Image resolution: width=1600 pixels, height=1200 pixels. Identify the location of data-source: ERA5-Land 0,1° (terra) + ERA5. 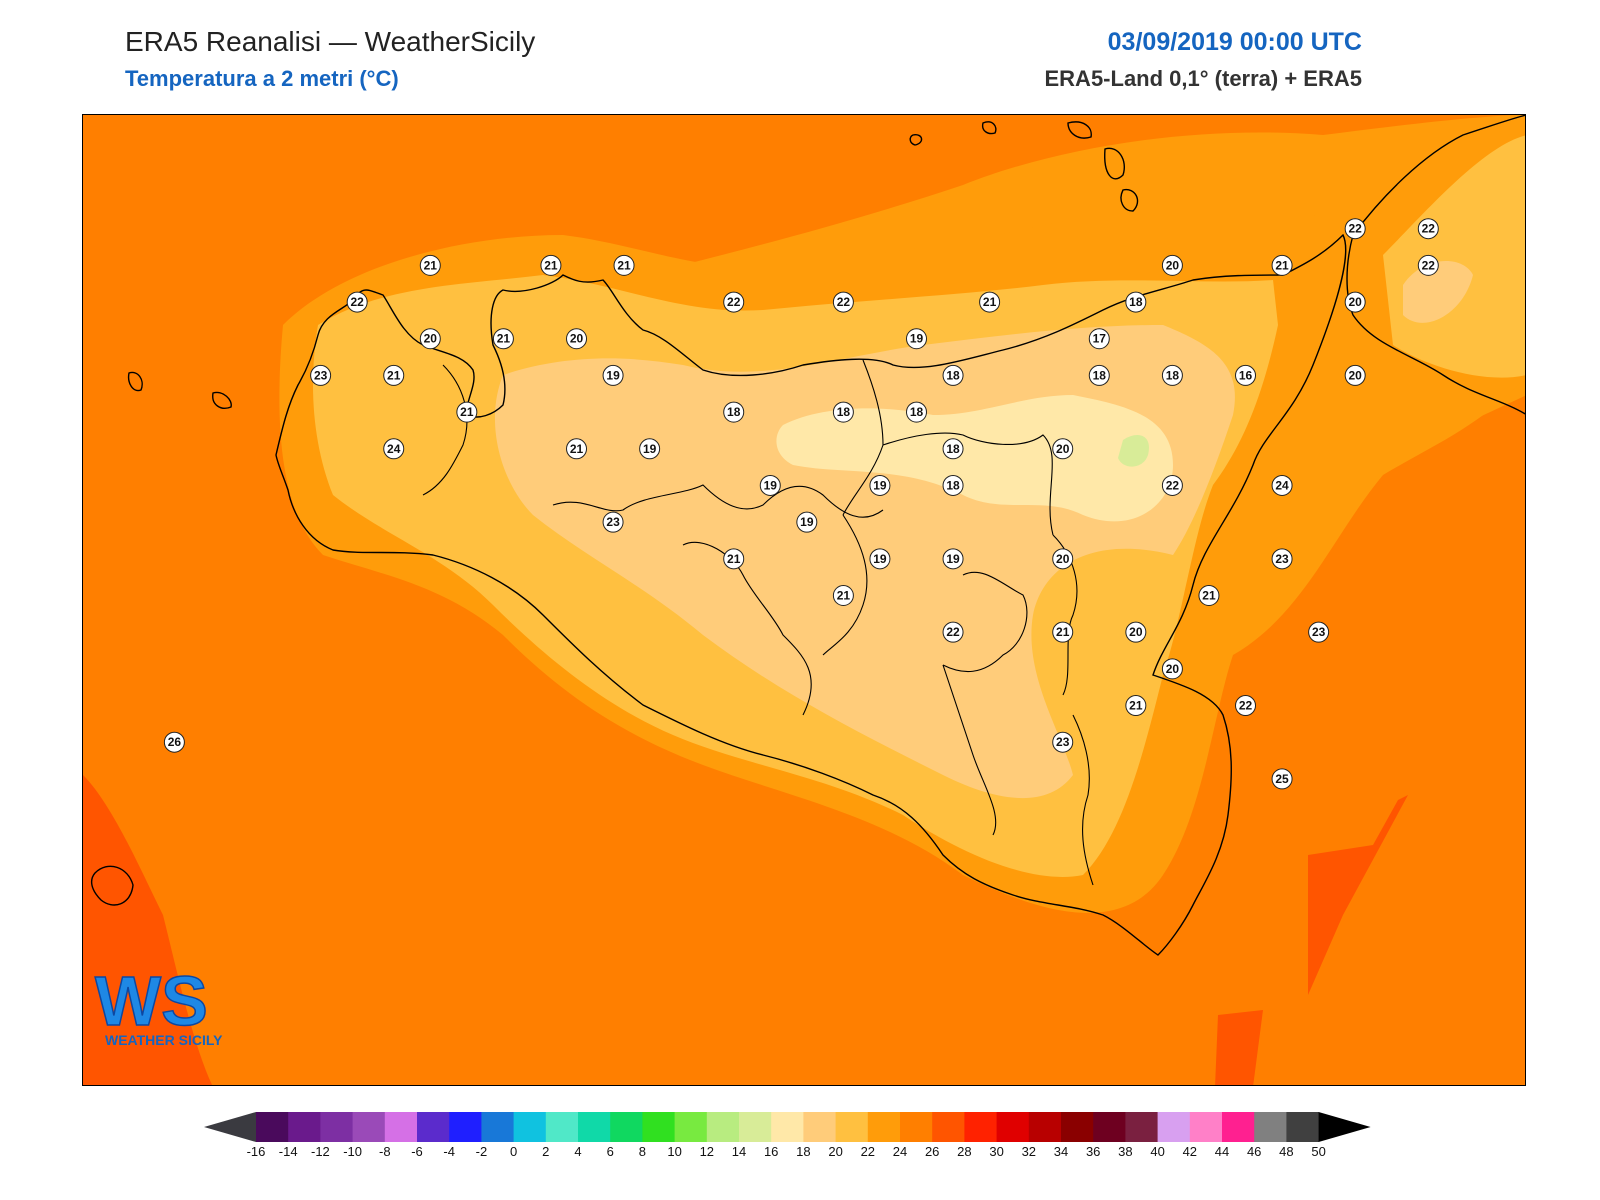
(1203, 78).